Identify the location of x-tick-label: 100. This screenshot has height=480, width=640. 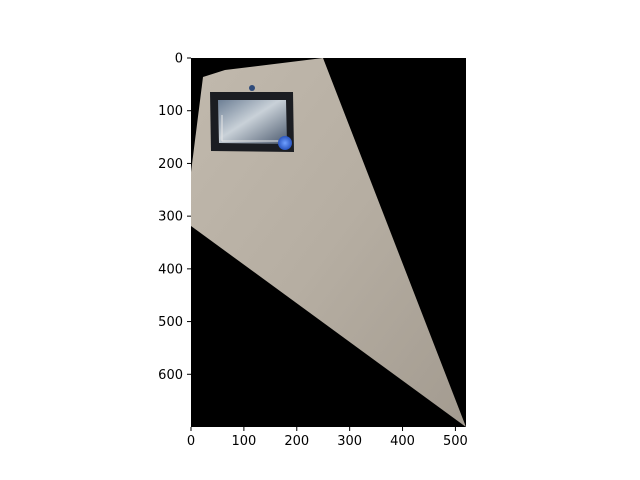
(243, 441).